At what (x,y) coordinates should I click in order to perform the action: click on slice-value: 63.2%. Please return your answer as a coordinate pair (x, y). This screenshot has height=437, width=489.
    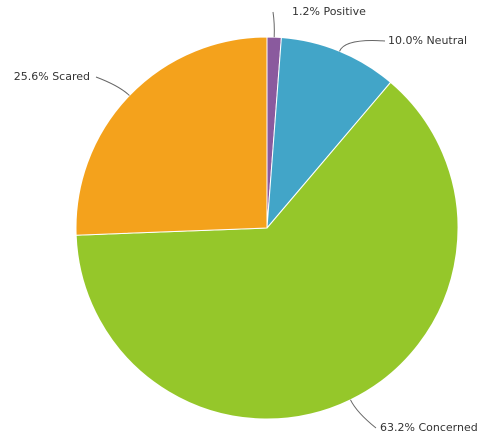
    Looking at the image, I should click on (397, 427).